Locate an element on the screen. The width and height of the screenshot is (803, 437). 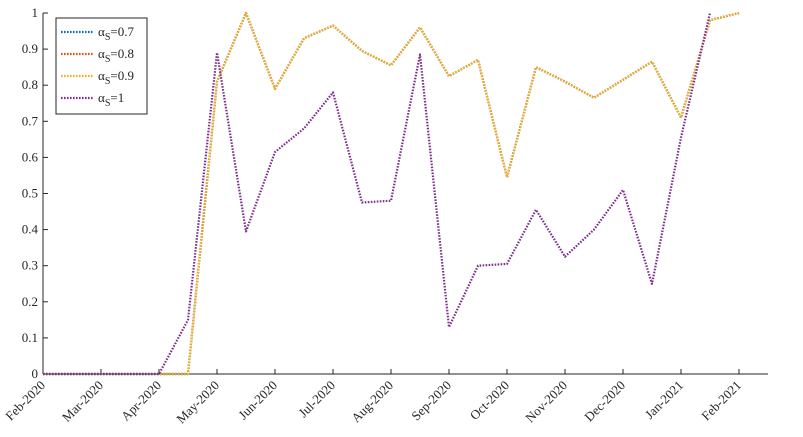
legend-value: =0.8 is located at coordinates (122, 53).